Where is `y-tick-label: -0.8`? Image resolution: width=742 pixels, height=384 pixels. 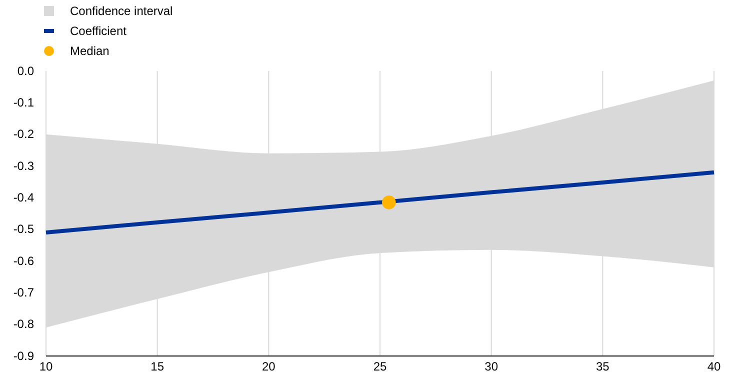 y-tick-label: -0.8 is located at coordinates (23, 324).